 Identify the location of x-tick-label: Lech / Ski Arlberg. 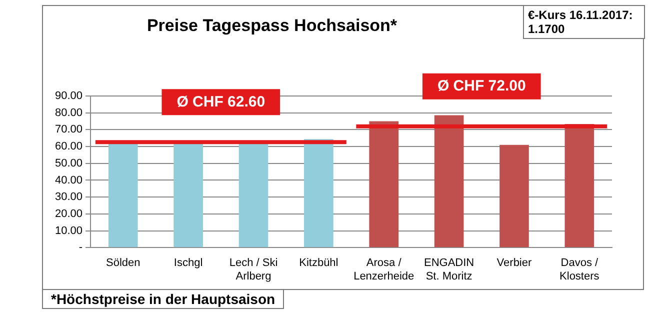
(253, 269).